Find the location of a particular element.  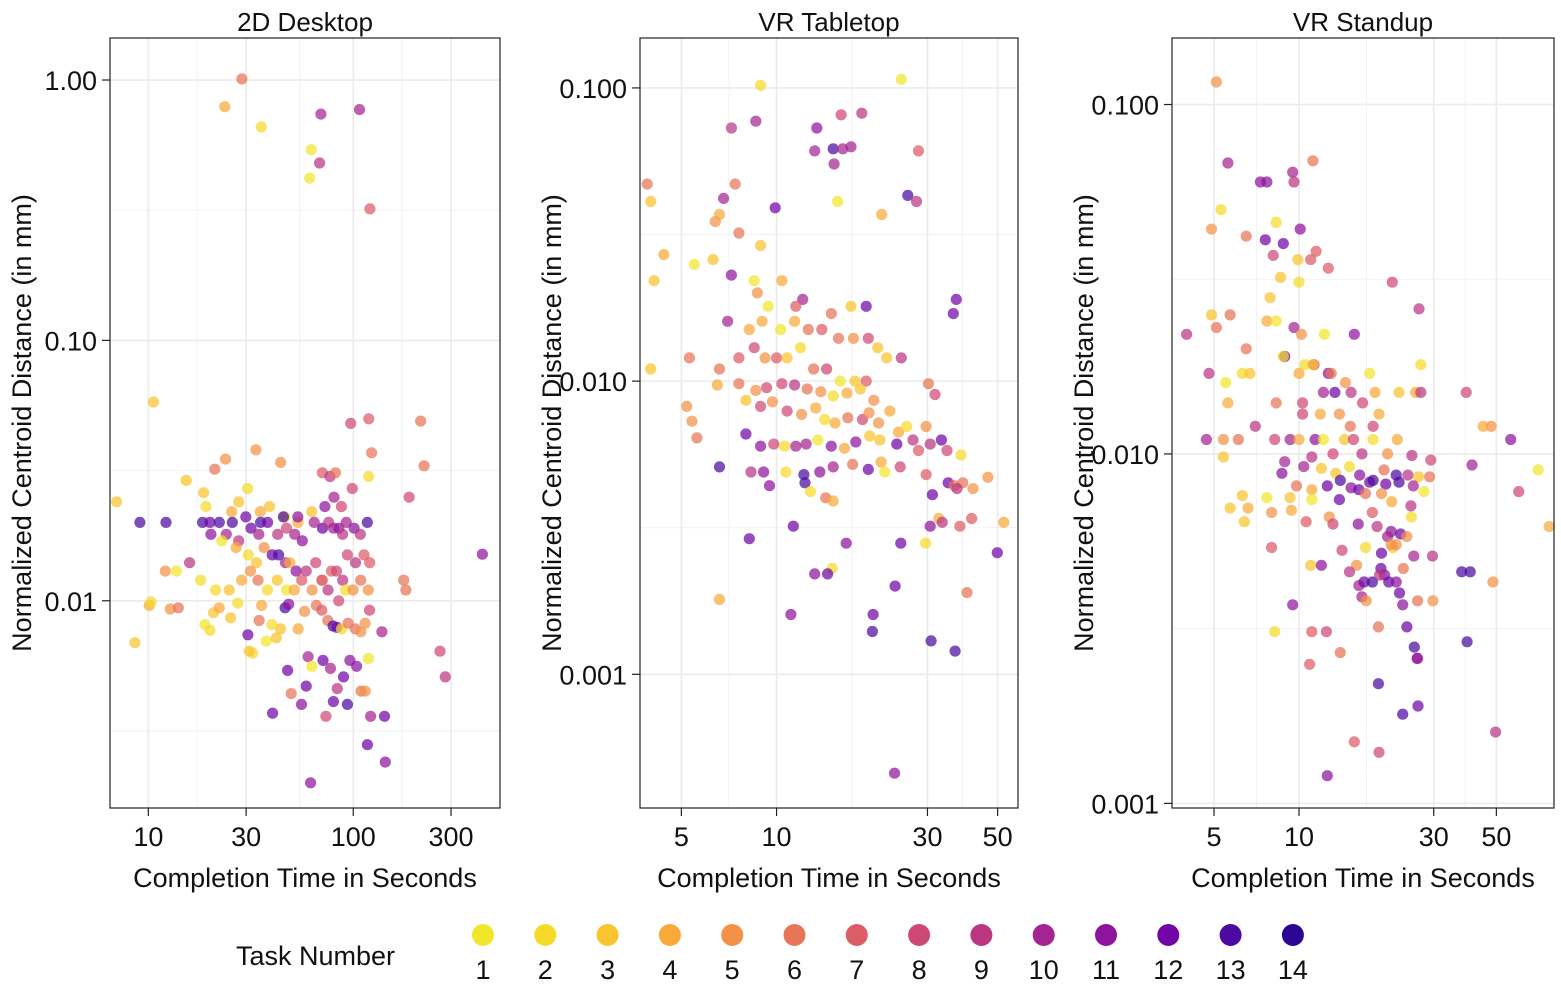

x-tick-label: 10 is located at coordinates (1299, 837).